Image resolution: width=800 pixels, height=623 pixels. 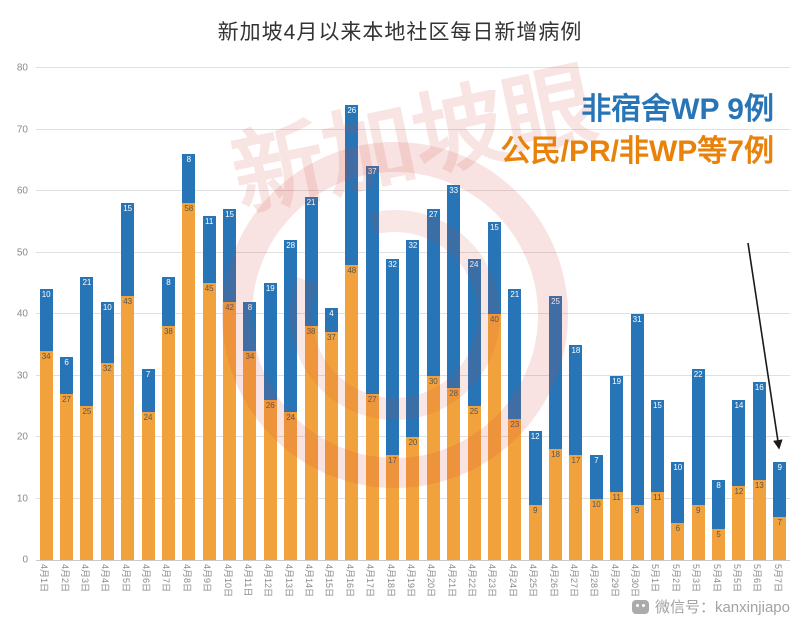 I want to click on x-tick: 4月6日, so click(x=148, y=589).